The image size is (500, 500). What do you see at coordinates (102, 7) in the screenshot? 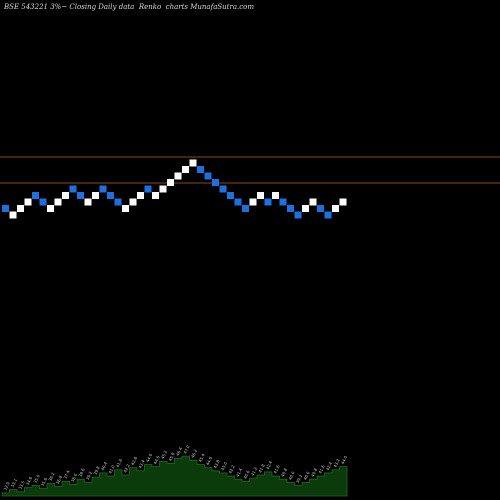
I see `data-frequency-text: Closing Daily data` at bounding box center [102, 7].